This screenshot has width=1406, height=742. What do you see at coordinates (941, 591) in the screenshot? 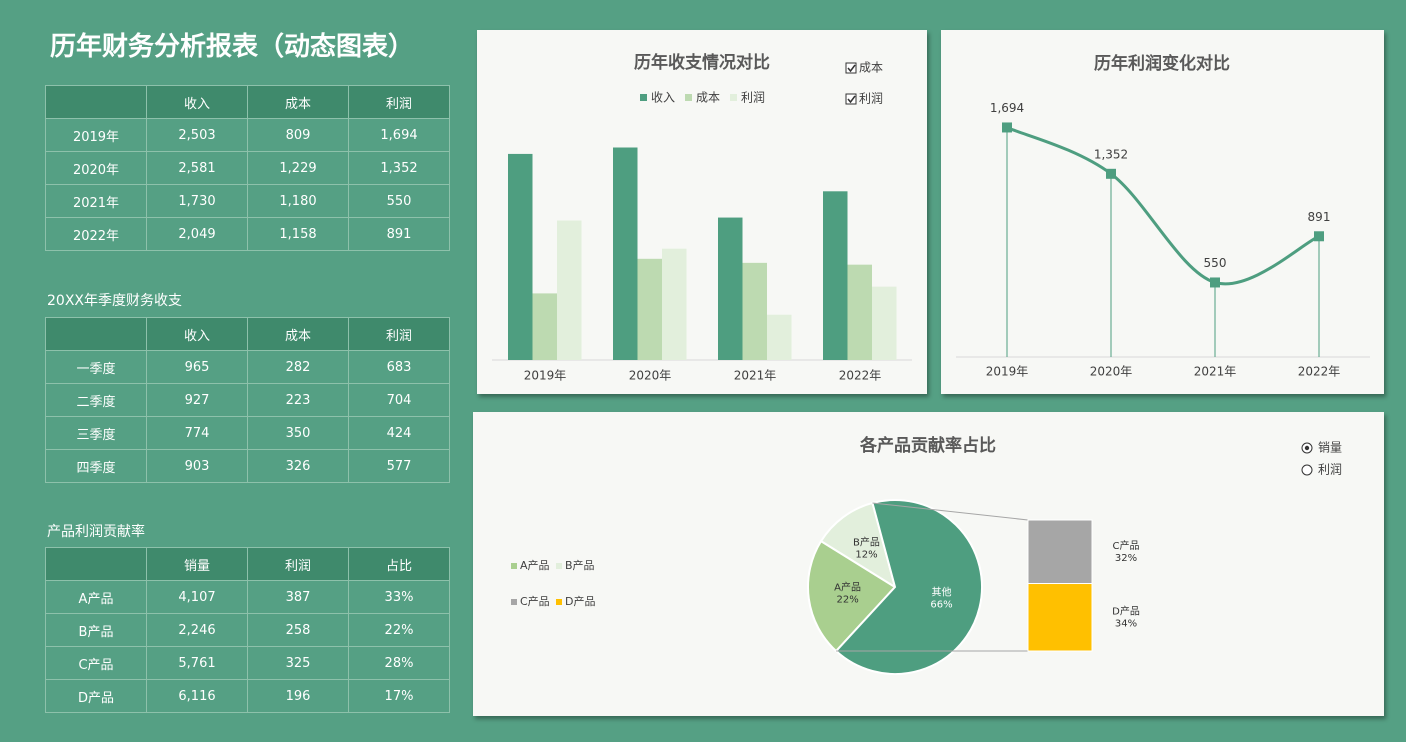
I see `slice-label: 其他` at bounding box center [941, 591].